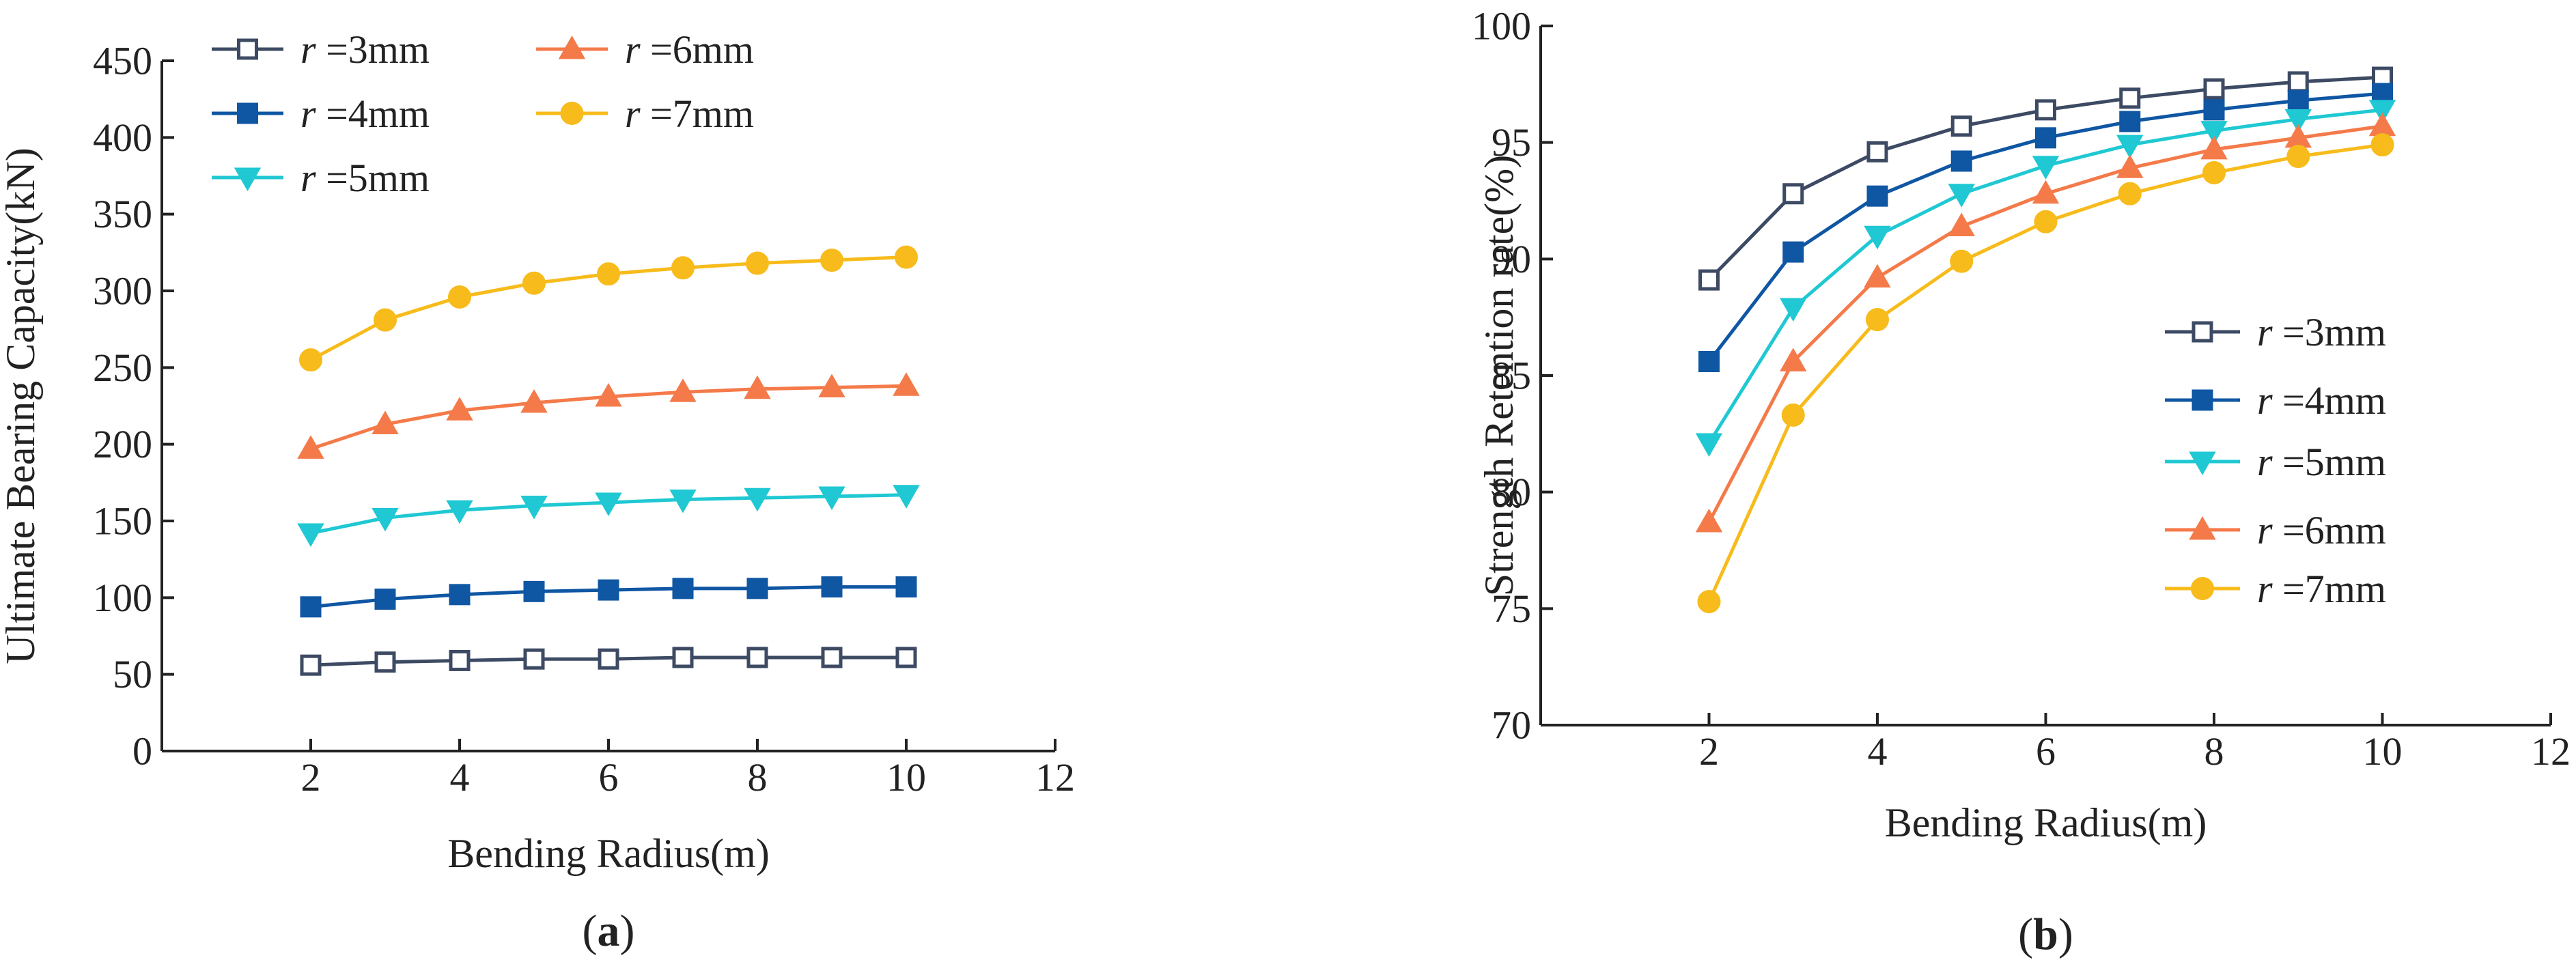 The height and width of the screenshot is (975, 2576). What do you see at coordinates (460, 777) in the screenshot?
I see `x-tick-label: 4` at bounding box center [460, 777].